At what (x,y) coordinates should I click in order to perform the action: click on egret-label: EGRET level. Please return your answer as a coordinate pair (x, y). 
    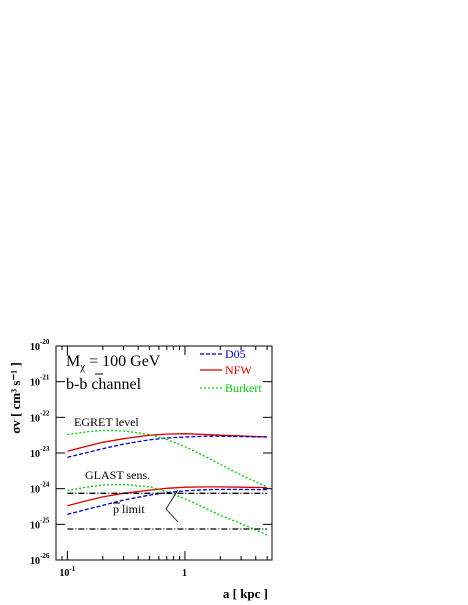
    Looking at the image, I should click on (106, 422).